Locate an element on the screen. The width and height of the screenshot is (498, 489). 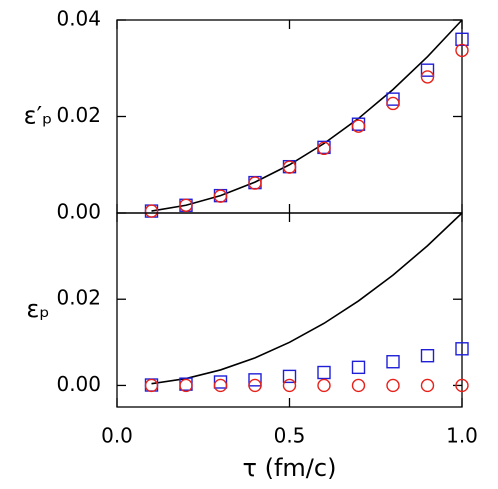
y-tick-label: 0.04 is located at coordinates (78, 19).